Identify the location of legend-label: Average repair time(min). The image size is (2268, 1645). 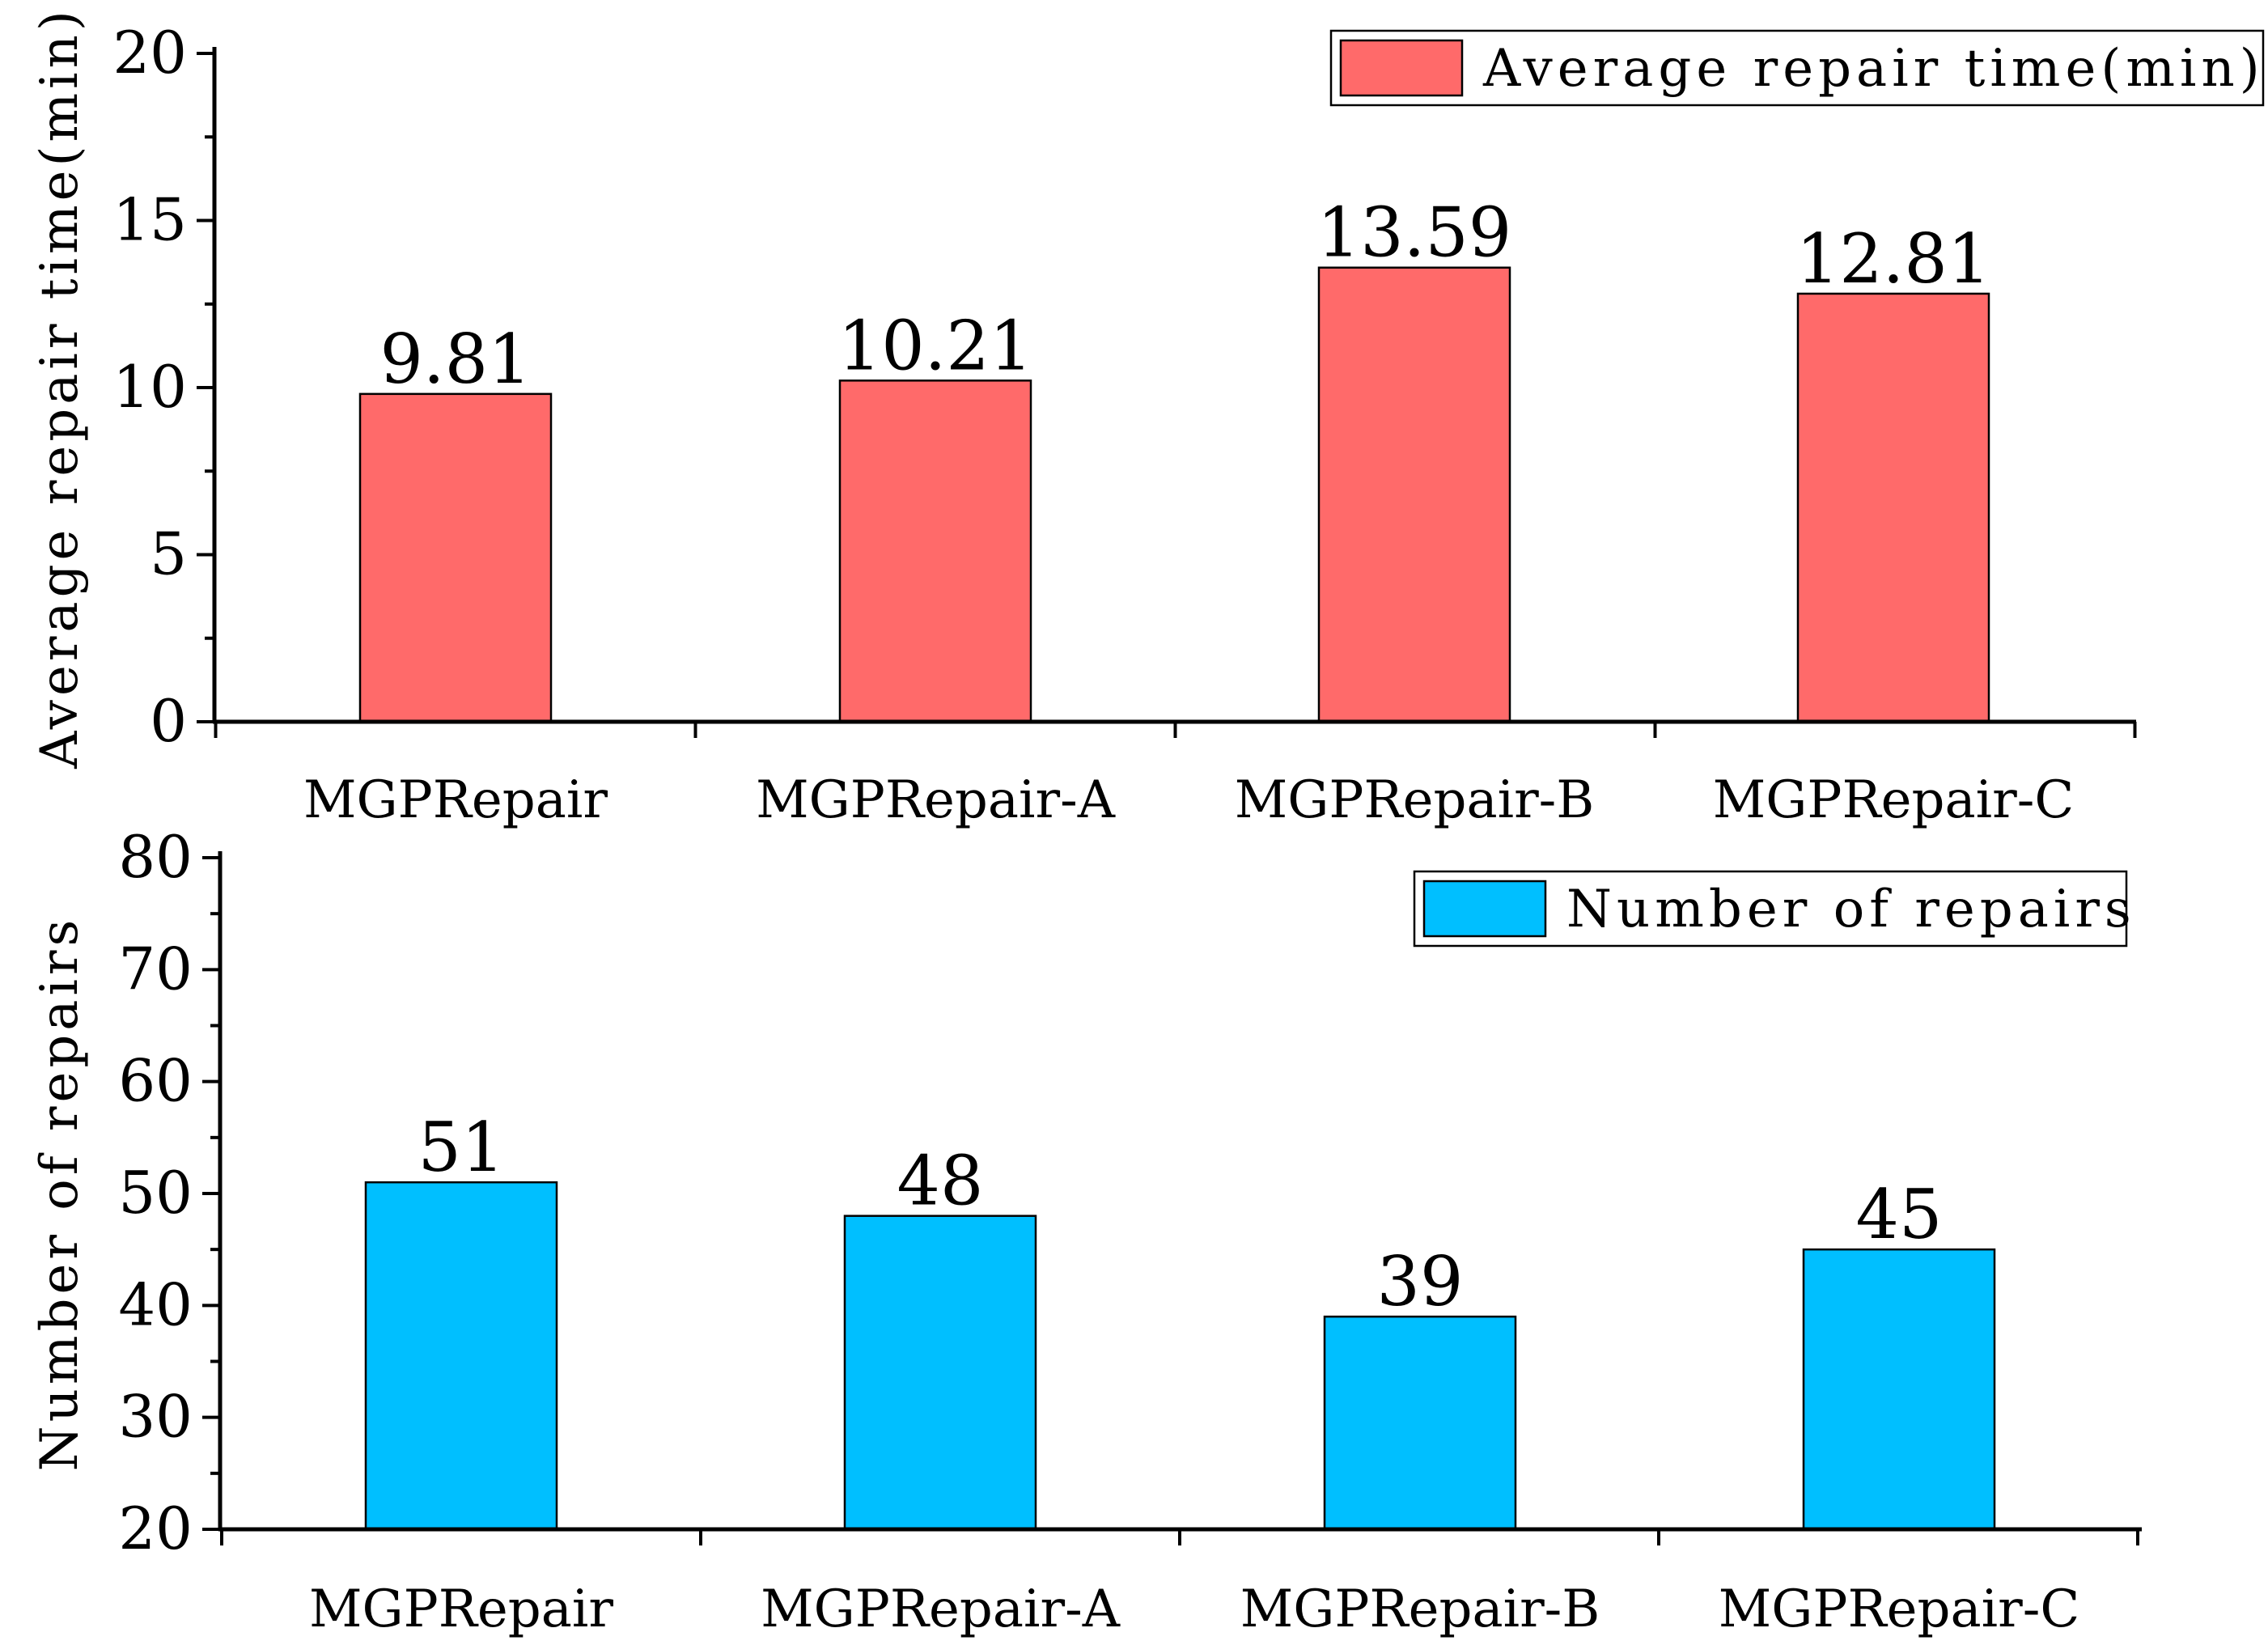
(1873, 69).